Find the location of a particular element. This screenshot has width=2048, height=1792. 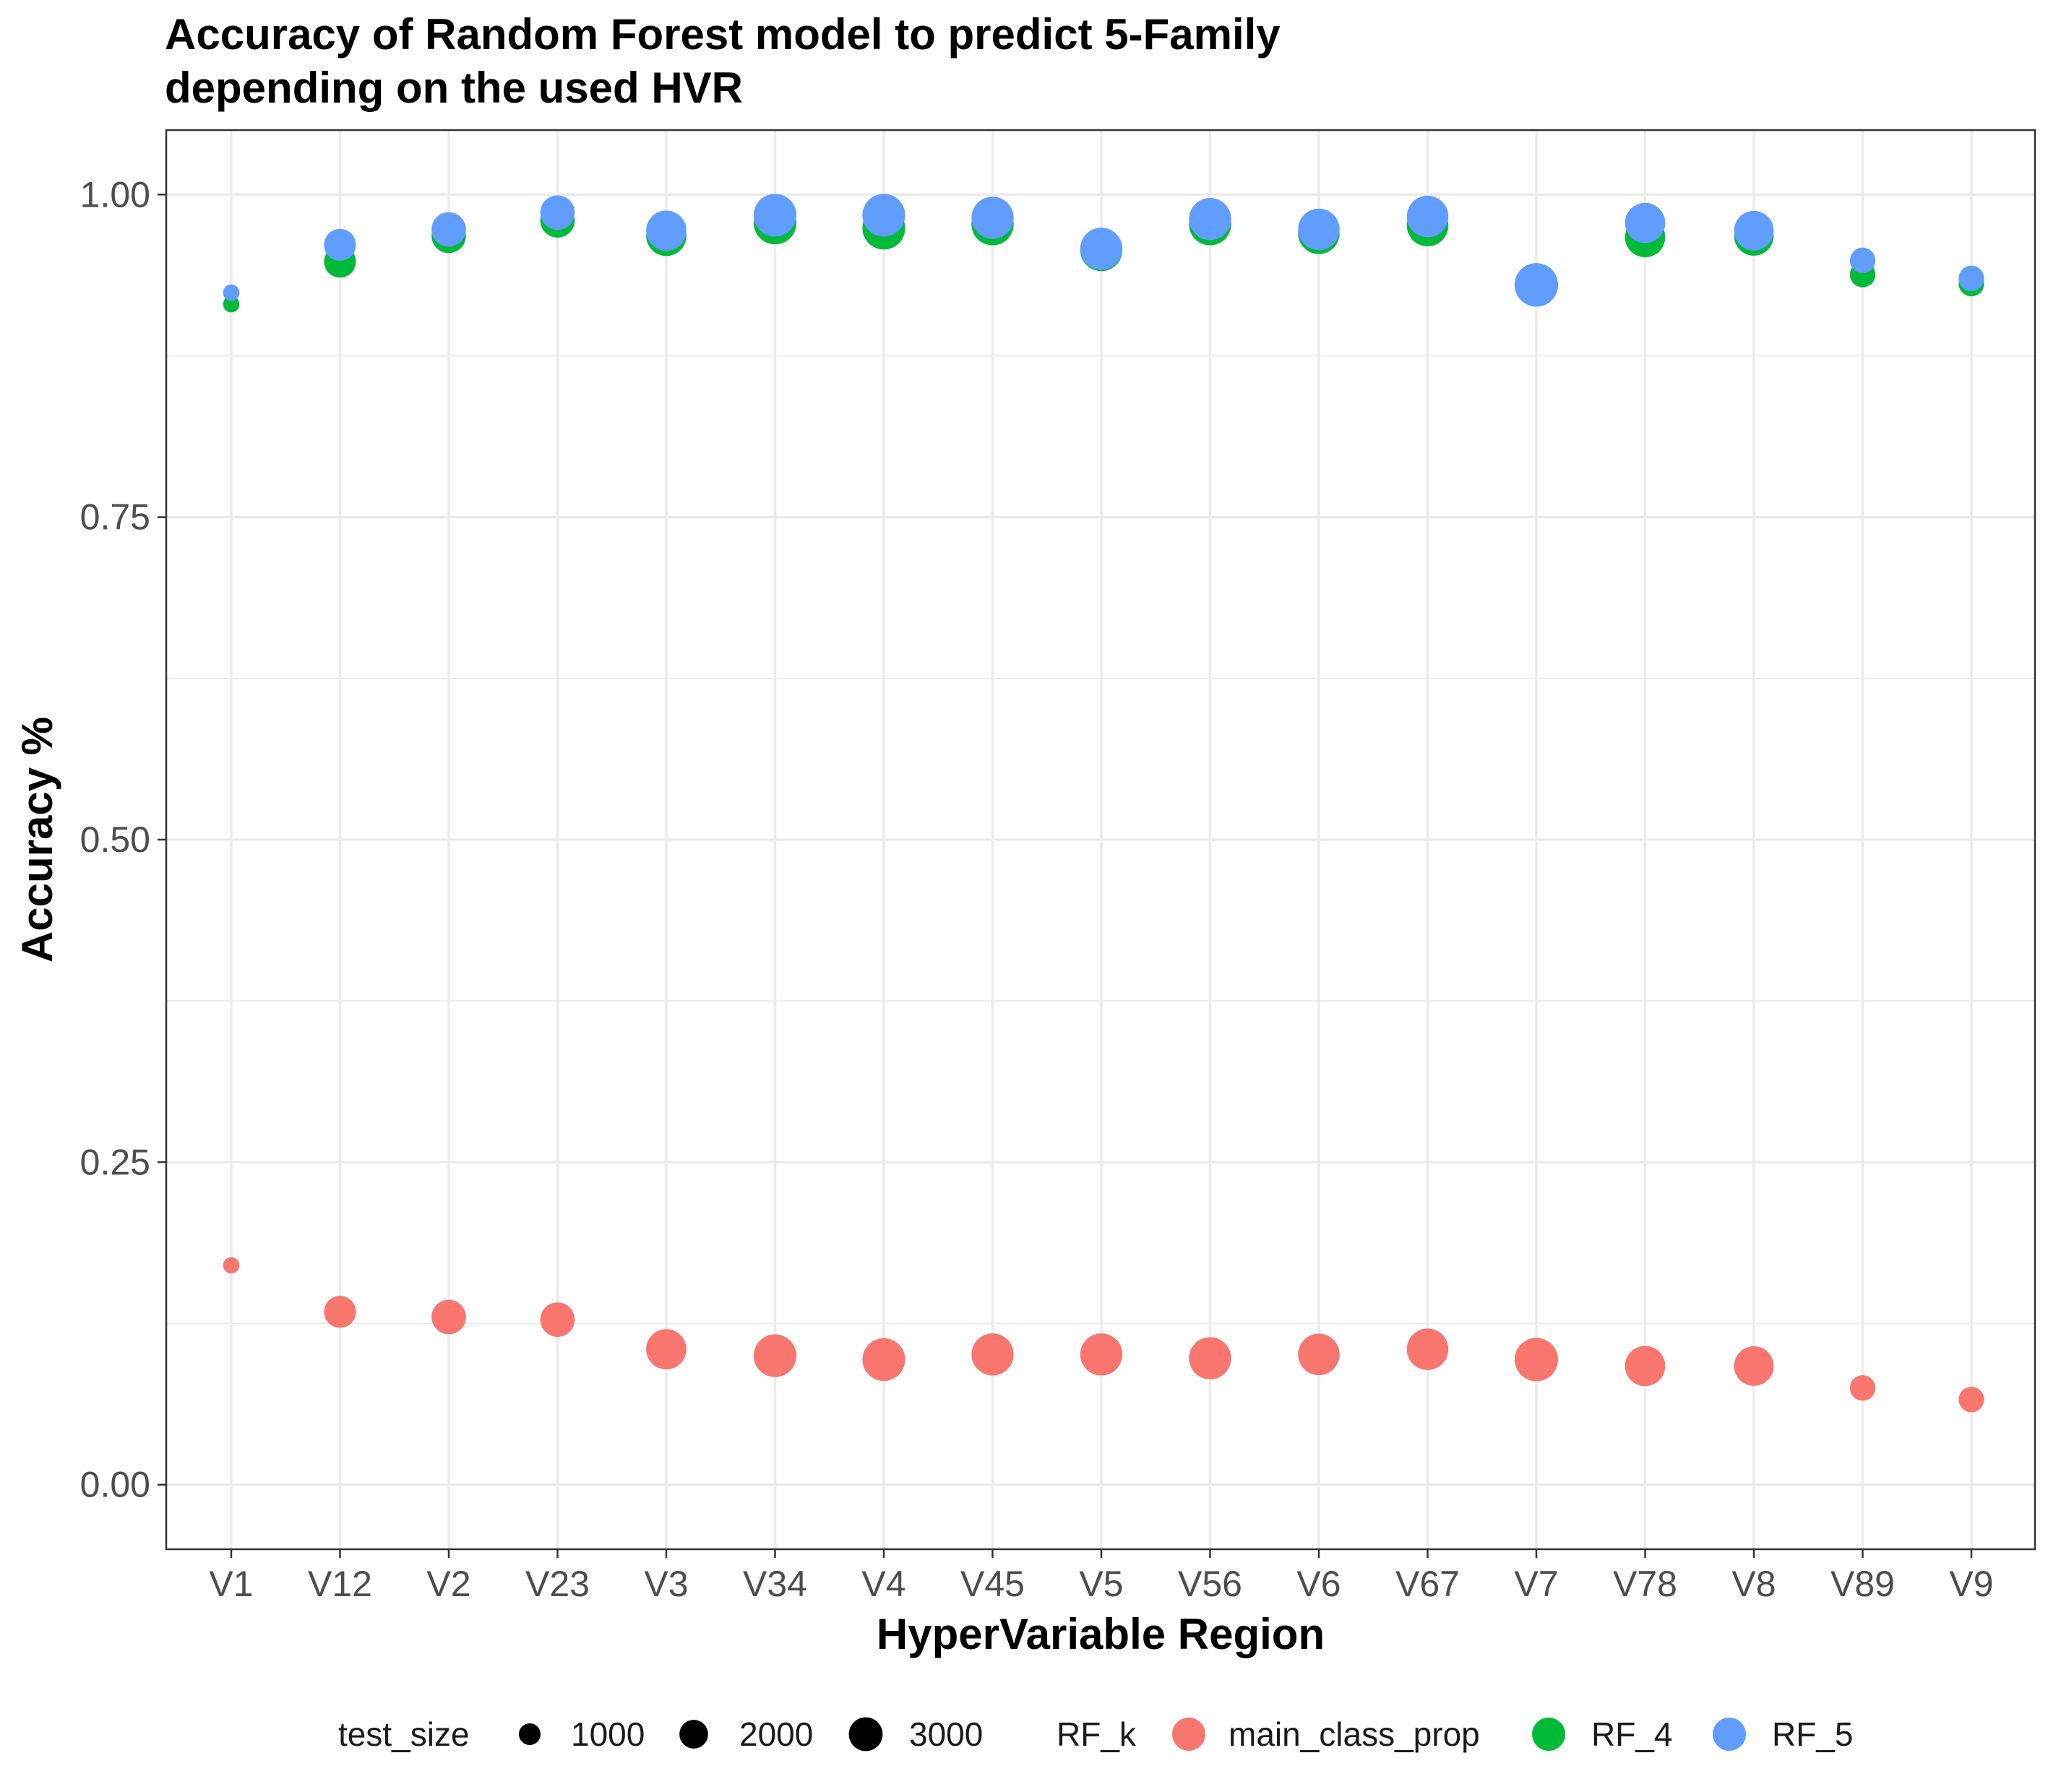

x-tick-label: V3 is located at coordinates (666, 1584).